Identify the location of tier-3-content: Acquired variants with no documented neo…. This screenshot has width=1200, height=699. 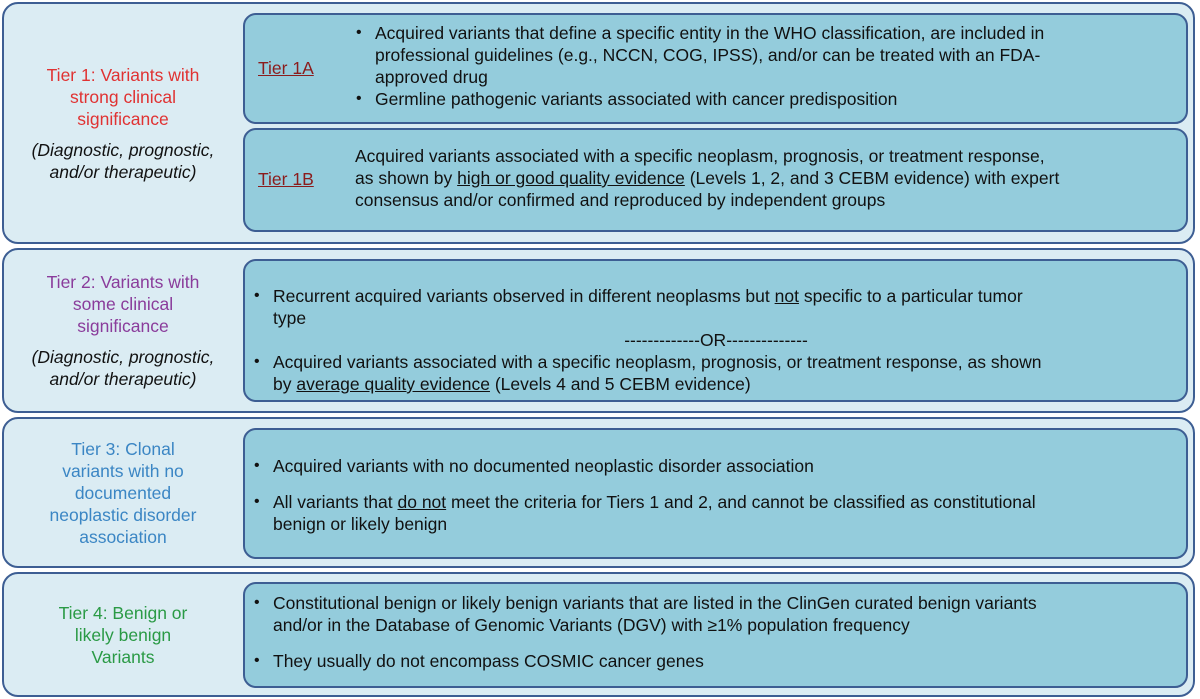
(716, 495).